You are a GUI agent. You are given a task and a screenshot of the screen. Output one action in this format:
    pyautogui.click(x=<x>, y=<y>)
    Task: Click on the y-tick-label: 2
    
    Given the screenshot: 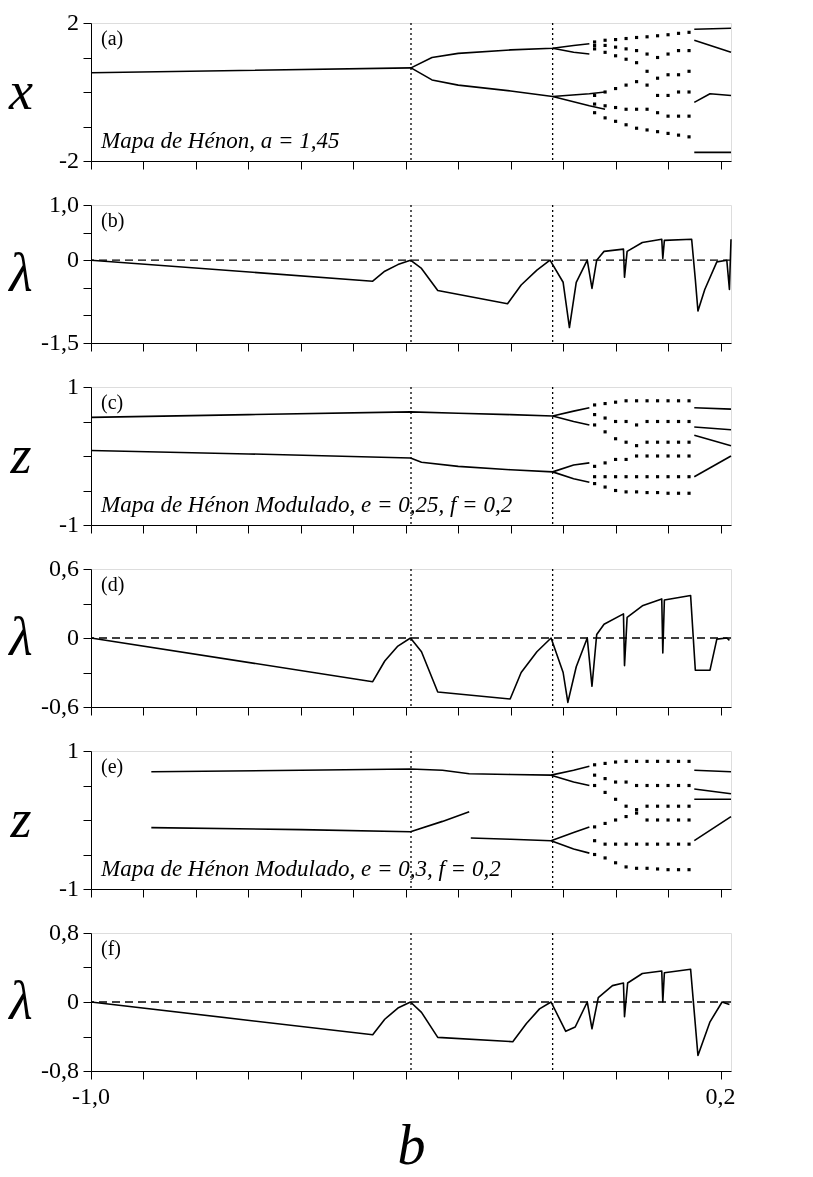 What is the action you would take?
    pyautogui.click(x=73, y=22)
    